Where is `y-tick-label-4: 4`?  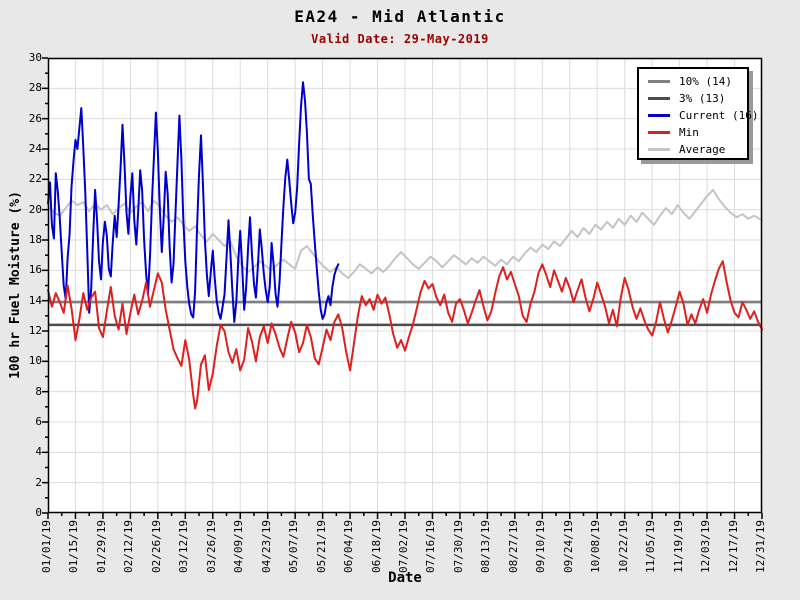 y-tick-label-4: 4 is located at coordinates (38, 452).